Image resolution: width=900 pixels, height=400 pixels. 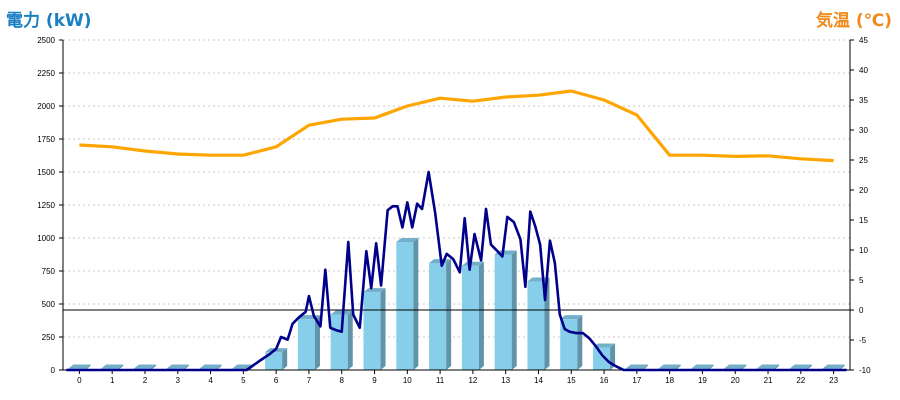 I want to click on y-left-tick-label: 500, so click(x=49, y=304).